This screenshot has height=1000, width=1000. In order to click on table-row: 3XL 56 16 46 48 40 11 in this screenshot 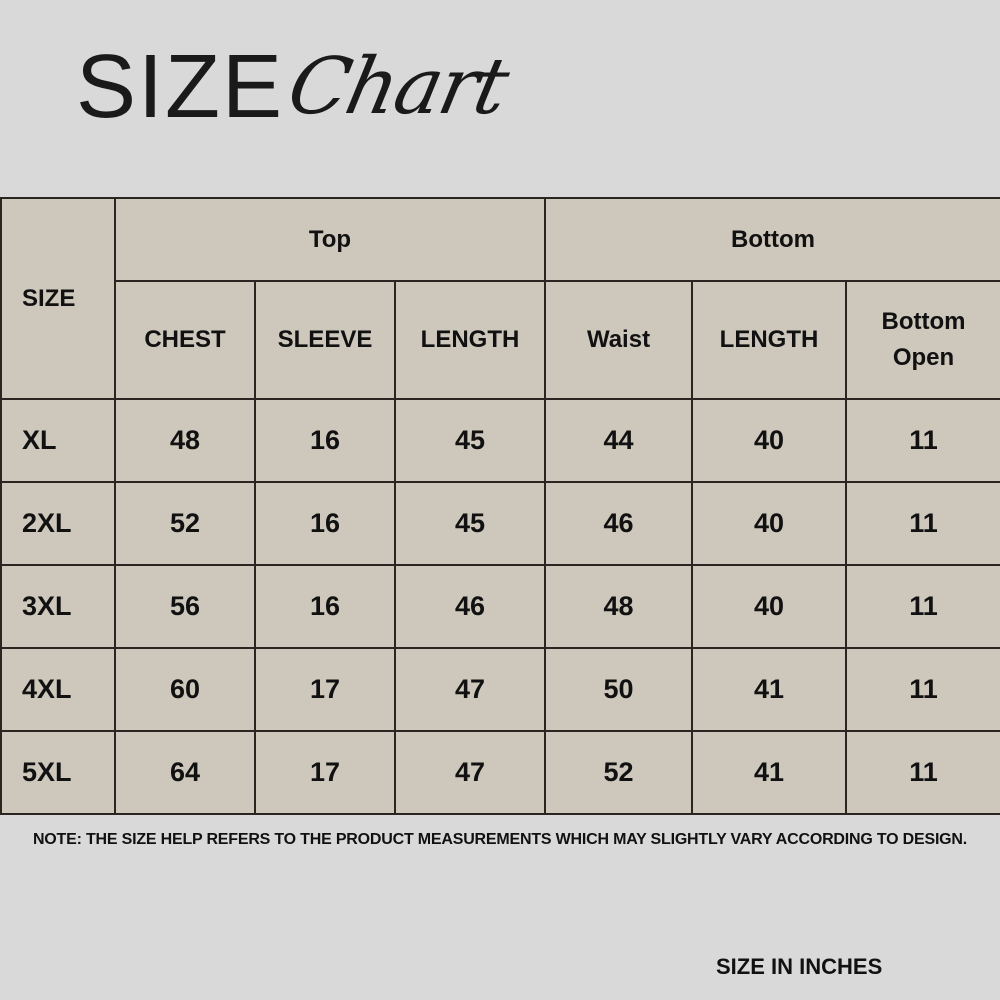, I will do `click(500, 606)`.